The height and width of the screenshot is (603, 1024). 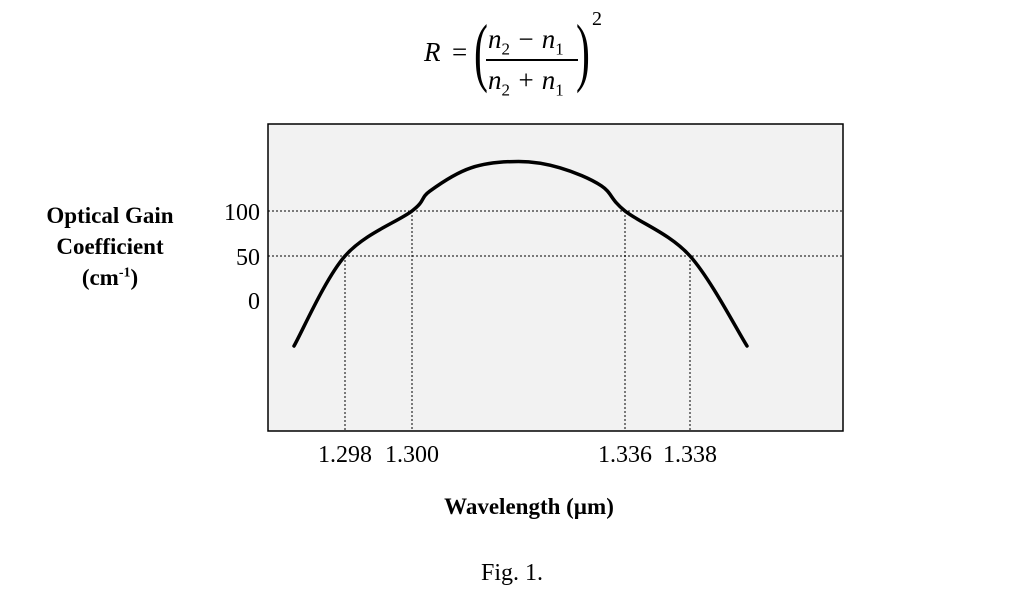 I want to click on formula-denominator: n2 + n1, so click(x=526, y=82).